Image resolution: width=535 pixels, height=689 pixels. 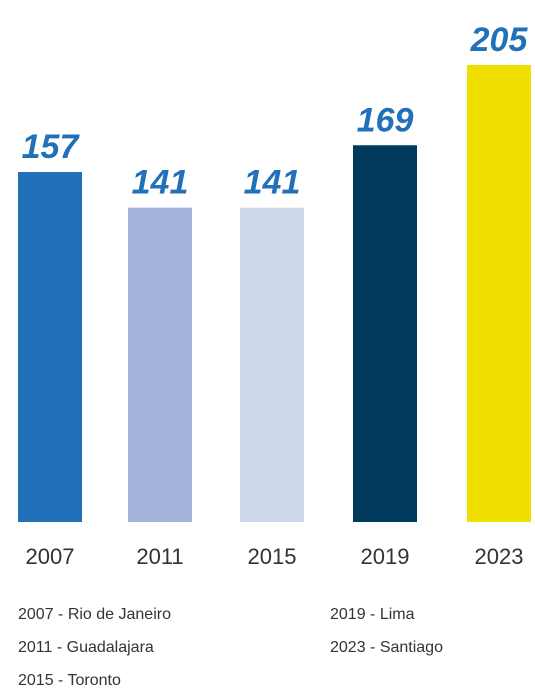 I want to click on value-label: 157, so click(x=51, y=147).